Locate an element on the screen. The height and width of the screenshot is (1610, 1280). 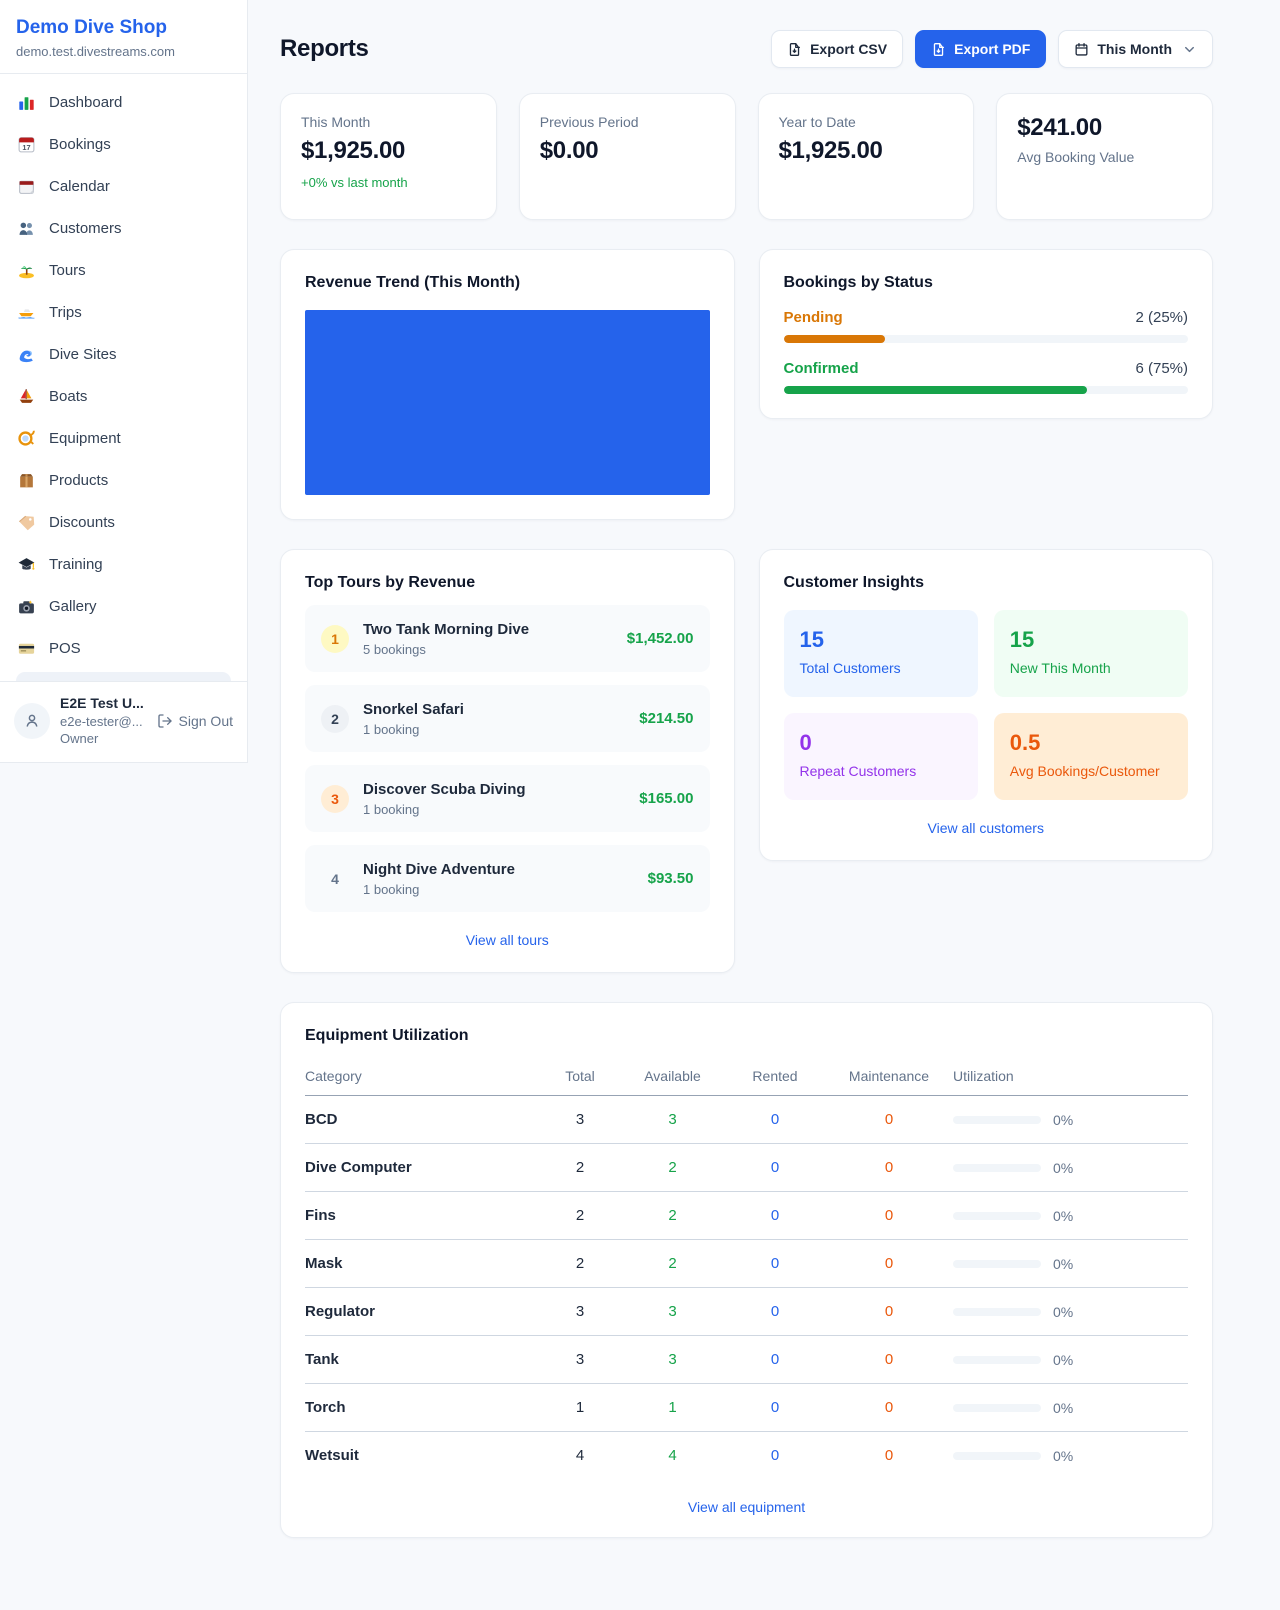
view-all-customers-link: View all customers is located at coordinates (985, 828).